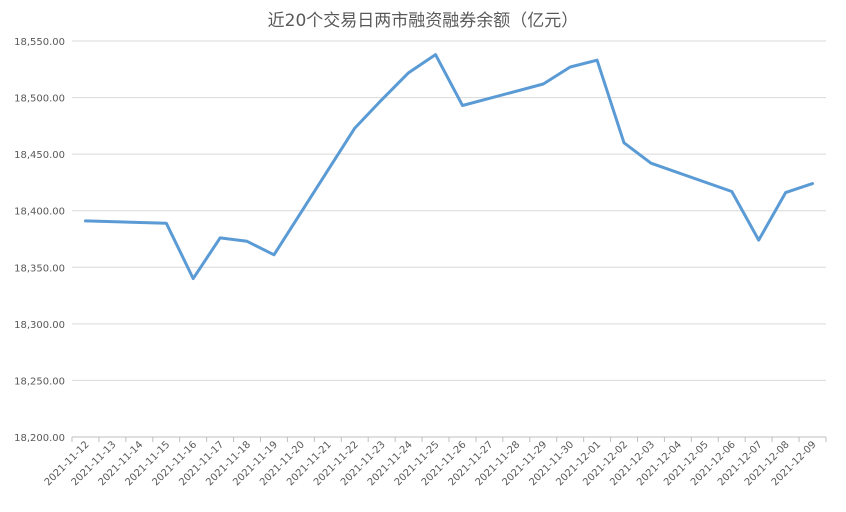 The width and height of the screenshot is (846, 512). What do you see at coordinates (39, 42) in the screenshot?
I see `y-tick-label: 18,550.00` at bounding box center [39, 42].